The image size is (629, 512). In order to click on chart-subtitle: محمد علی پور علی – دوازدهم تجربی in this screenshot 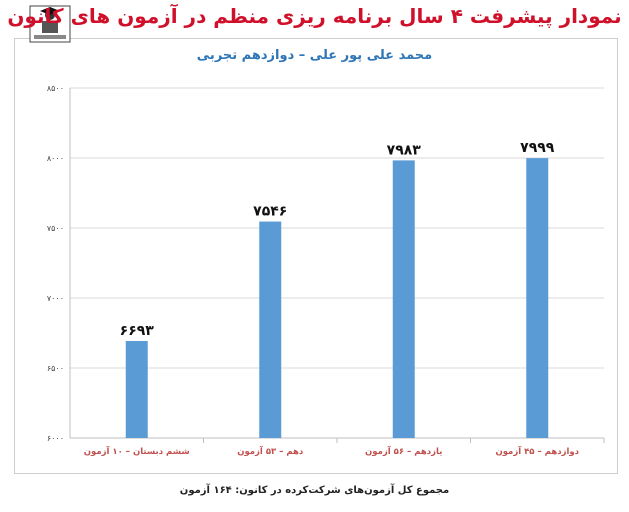, I will do `click(314, 55)`.